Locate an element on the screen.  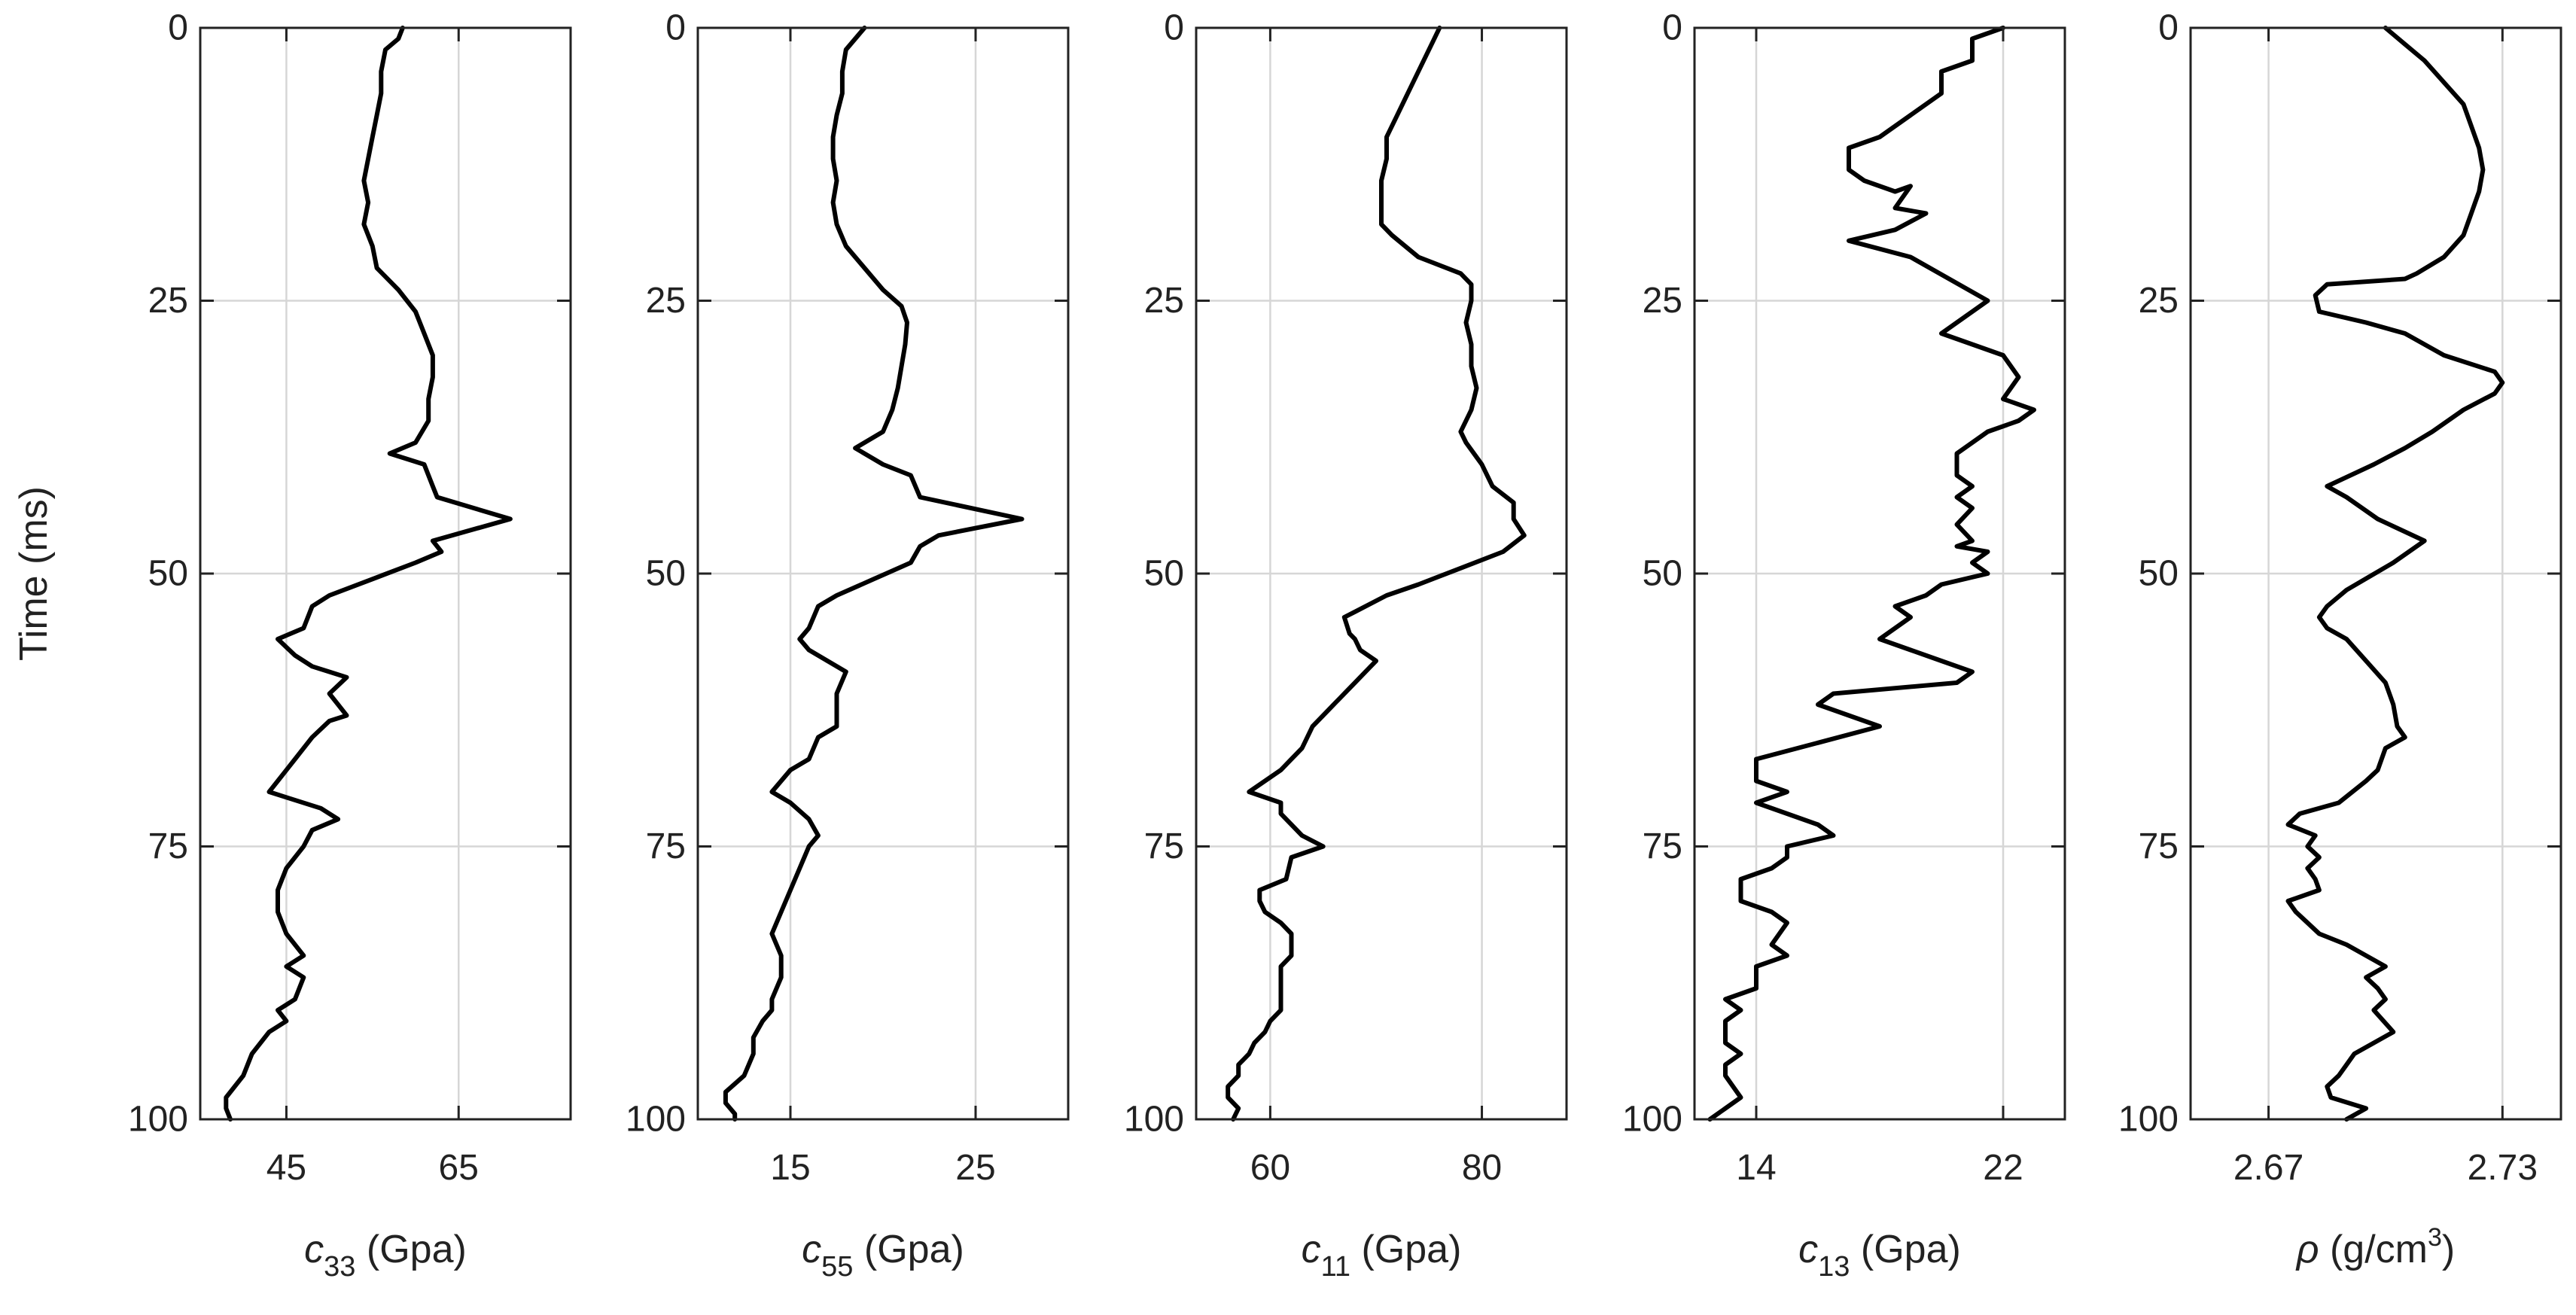
x-axis-title-3: c11 (Gpa) is located at coordinates (1382, 1255).